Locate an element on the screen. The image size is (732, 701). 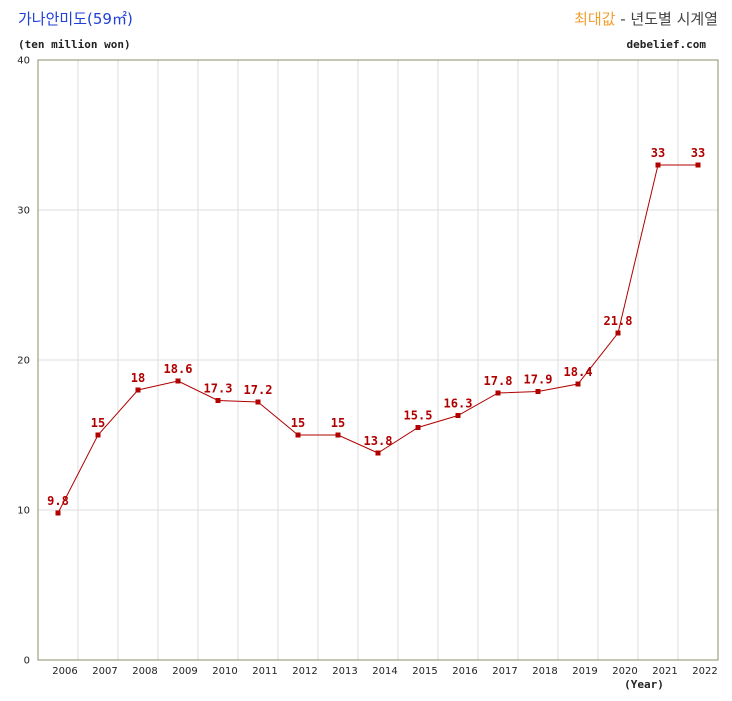
data-label: 18 is located at coordinates (138, 378).